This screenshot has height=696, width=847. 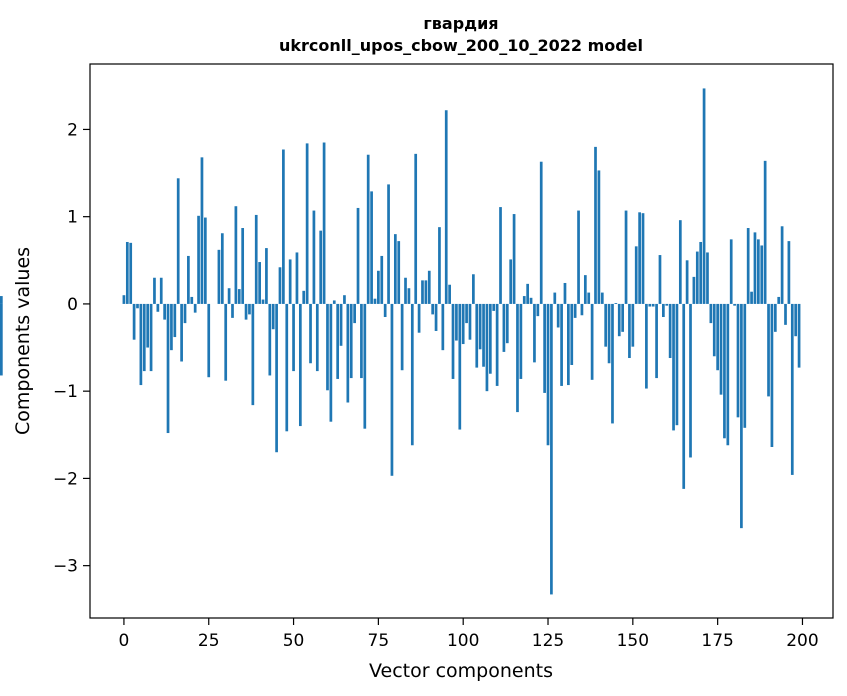 What do you see at coordinates (633, 641) in the screenshot?
I see `x-tick-label: 150` at bounding box center [633, 641].